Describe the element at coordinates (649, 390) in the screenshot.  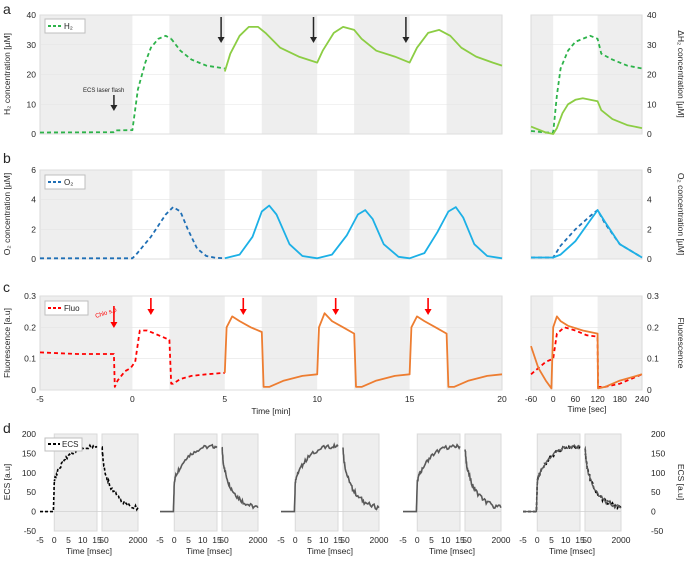
I see `right-ytick-c-0: 0` at that location.